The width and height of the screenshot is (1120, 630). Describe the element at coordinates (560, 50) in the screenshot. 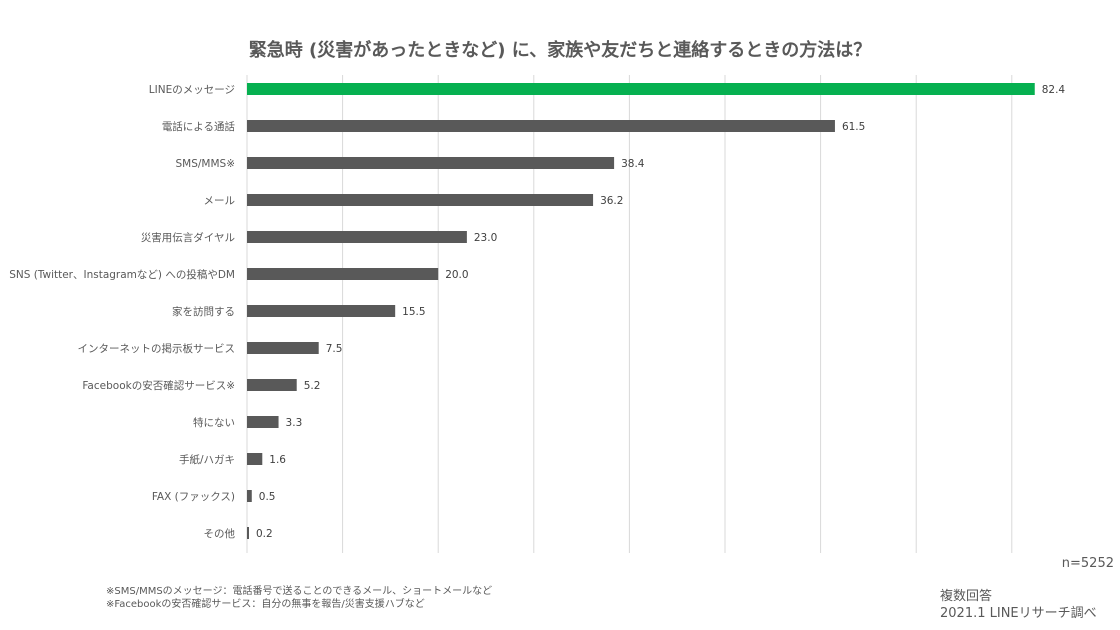

I see `chart-title: 緊急時 (災害があったときなど) に、家族や友だちと連絡するときの方法は？` at that location.